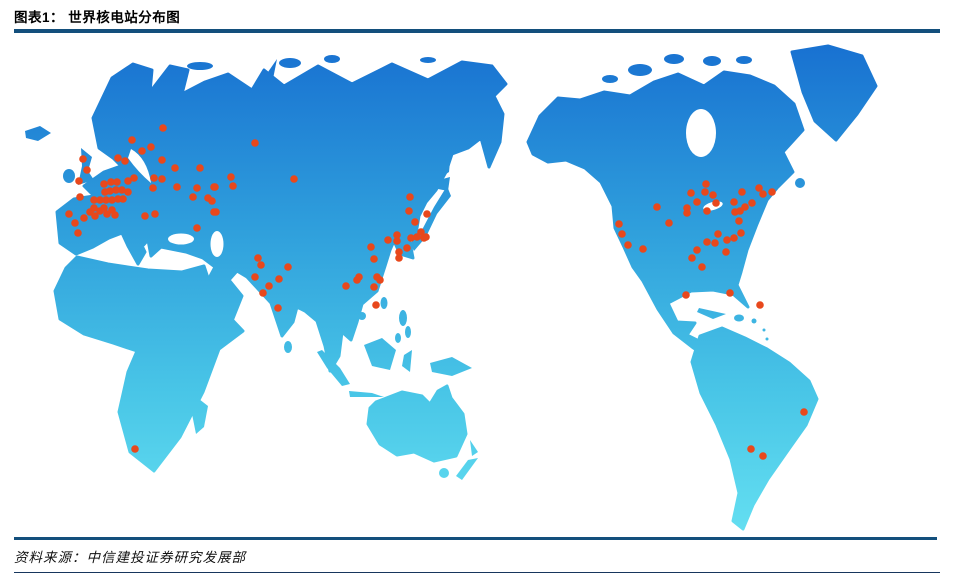 This screenshot has width=954, height=575. I want to click on bottom-edge-rule, so click(477, 572).